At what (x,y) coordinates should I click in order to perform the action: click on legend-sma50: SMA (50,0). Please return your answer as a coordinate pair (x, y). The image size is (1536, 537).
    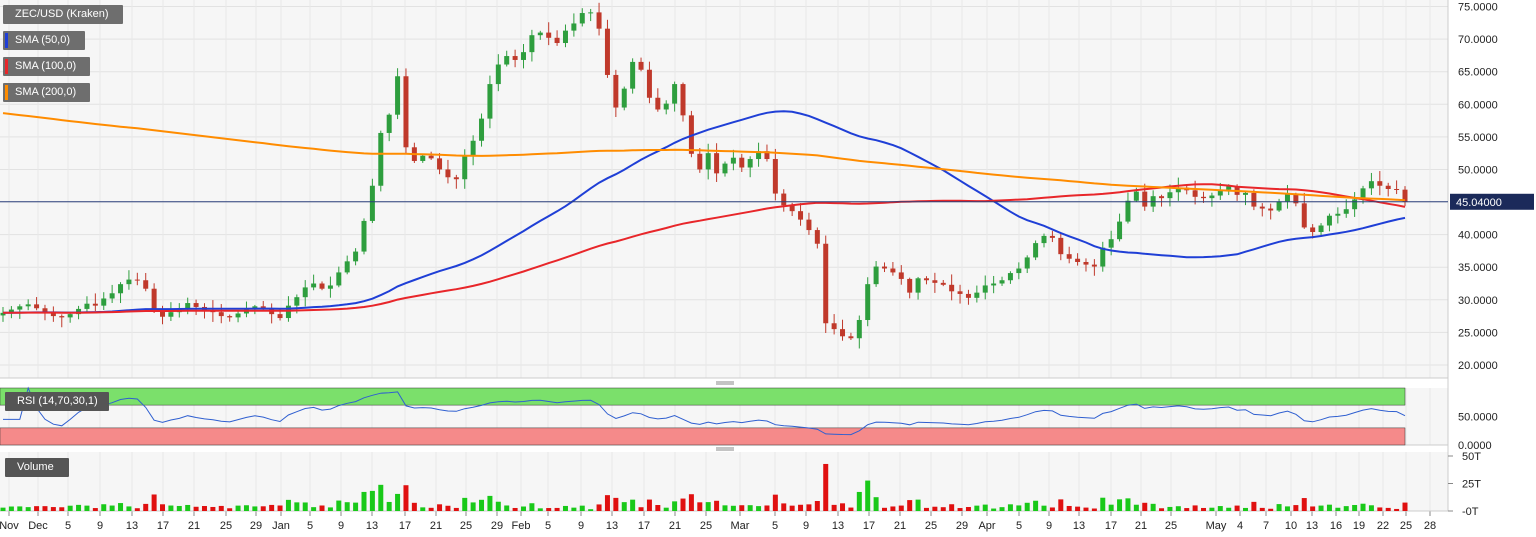
    Looking at the image, I should click on (44, 40).